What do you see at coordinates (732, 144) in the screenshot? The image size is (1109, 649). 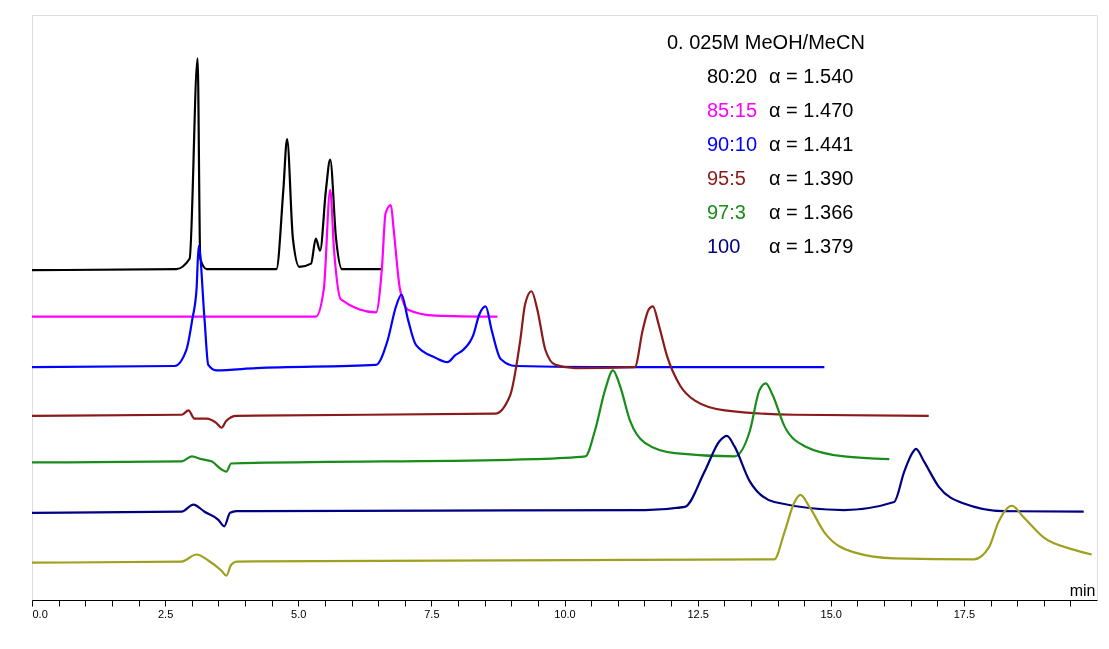 I see `text: 90:10` at bounding box center [732, 144].